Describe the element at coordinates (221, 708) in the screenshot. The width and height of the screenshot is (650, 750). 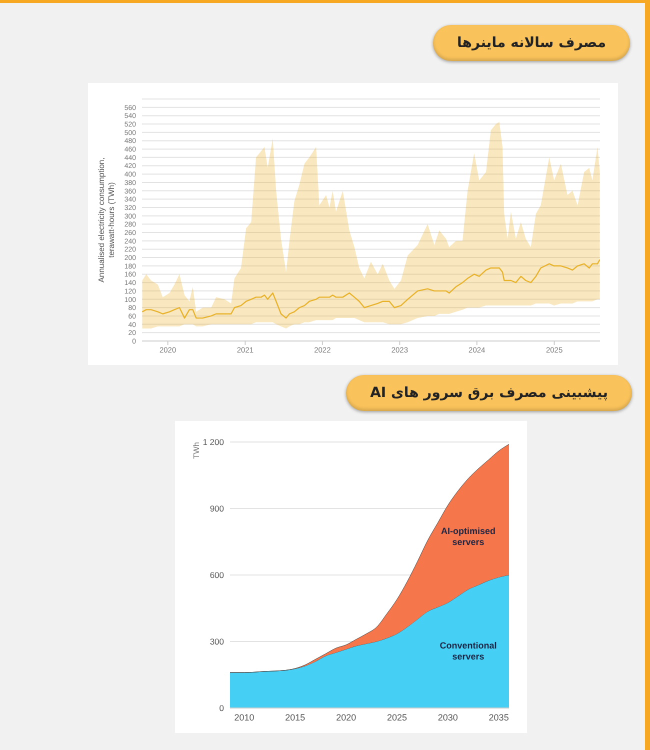
I see `y-tick-label: 0` at that location.